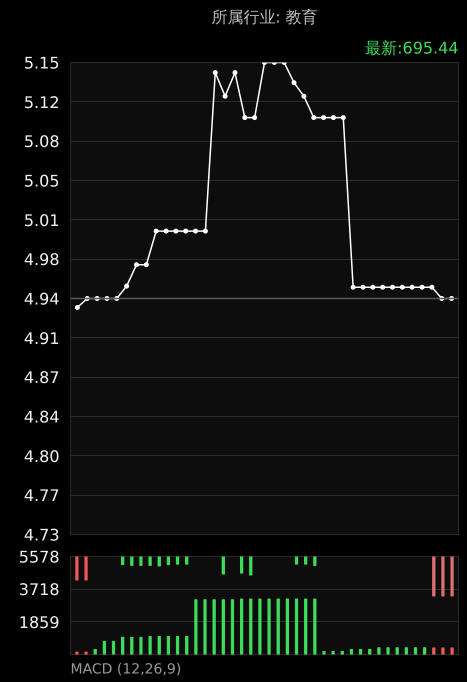 The width and height of the screenshot is (467, 682). What do you see at coordinates (42, 535) in the screenshot?
I see `y-tick-label: 4.73` at bounding box center [42, 535].